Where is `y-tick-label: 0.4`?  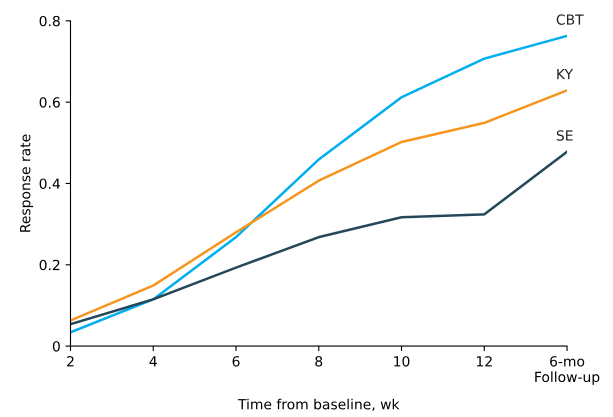
y-tick-label: 0.4 is located at coordinates (50, 183).